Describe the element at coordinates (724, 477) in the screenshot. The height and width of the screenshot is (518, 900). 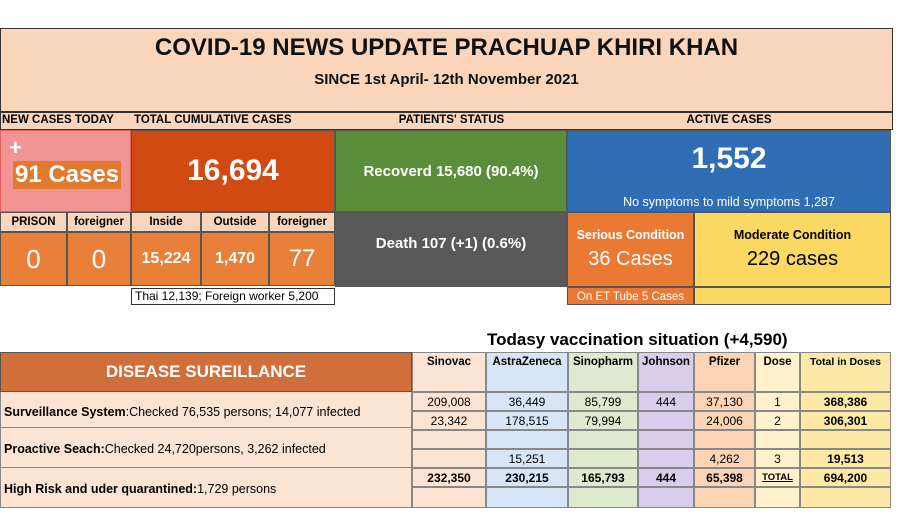
I see `vaccine-cell-pfizer: 65,398` at that location.